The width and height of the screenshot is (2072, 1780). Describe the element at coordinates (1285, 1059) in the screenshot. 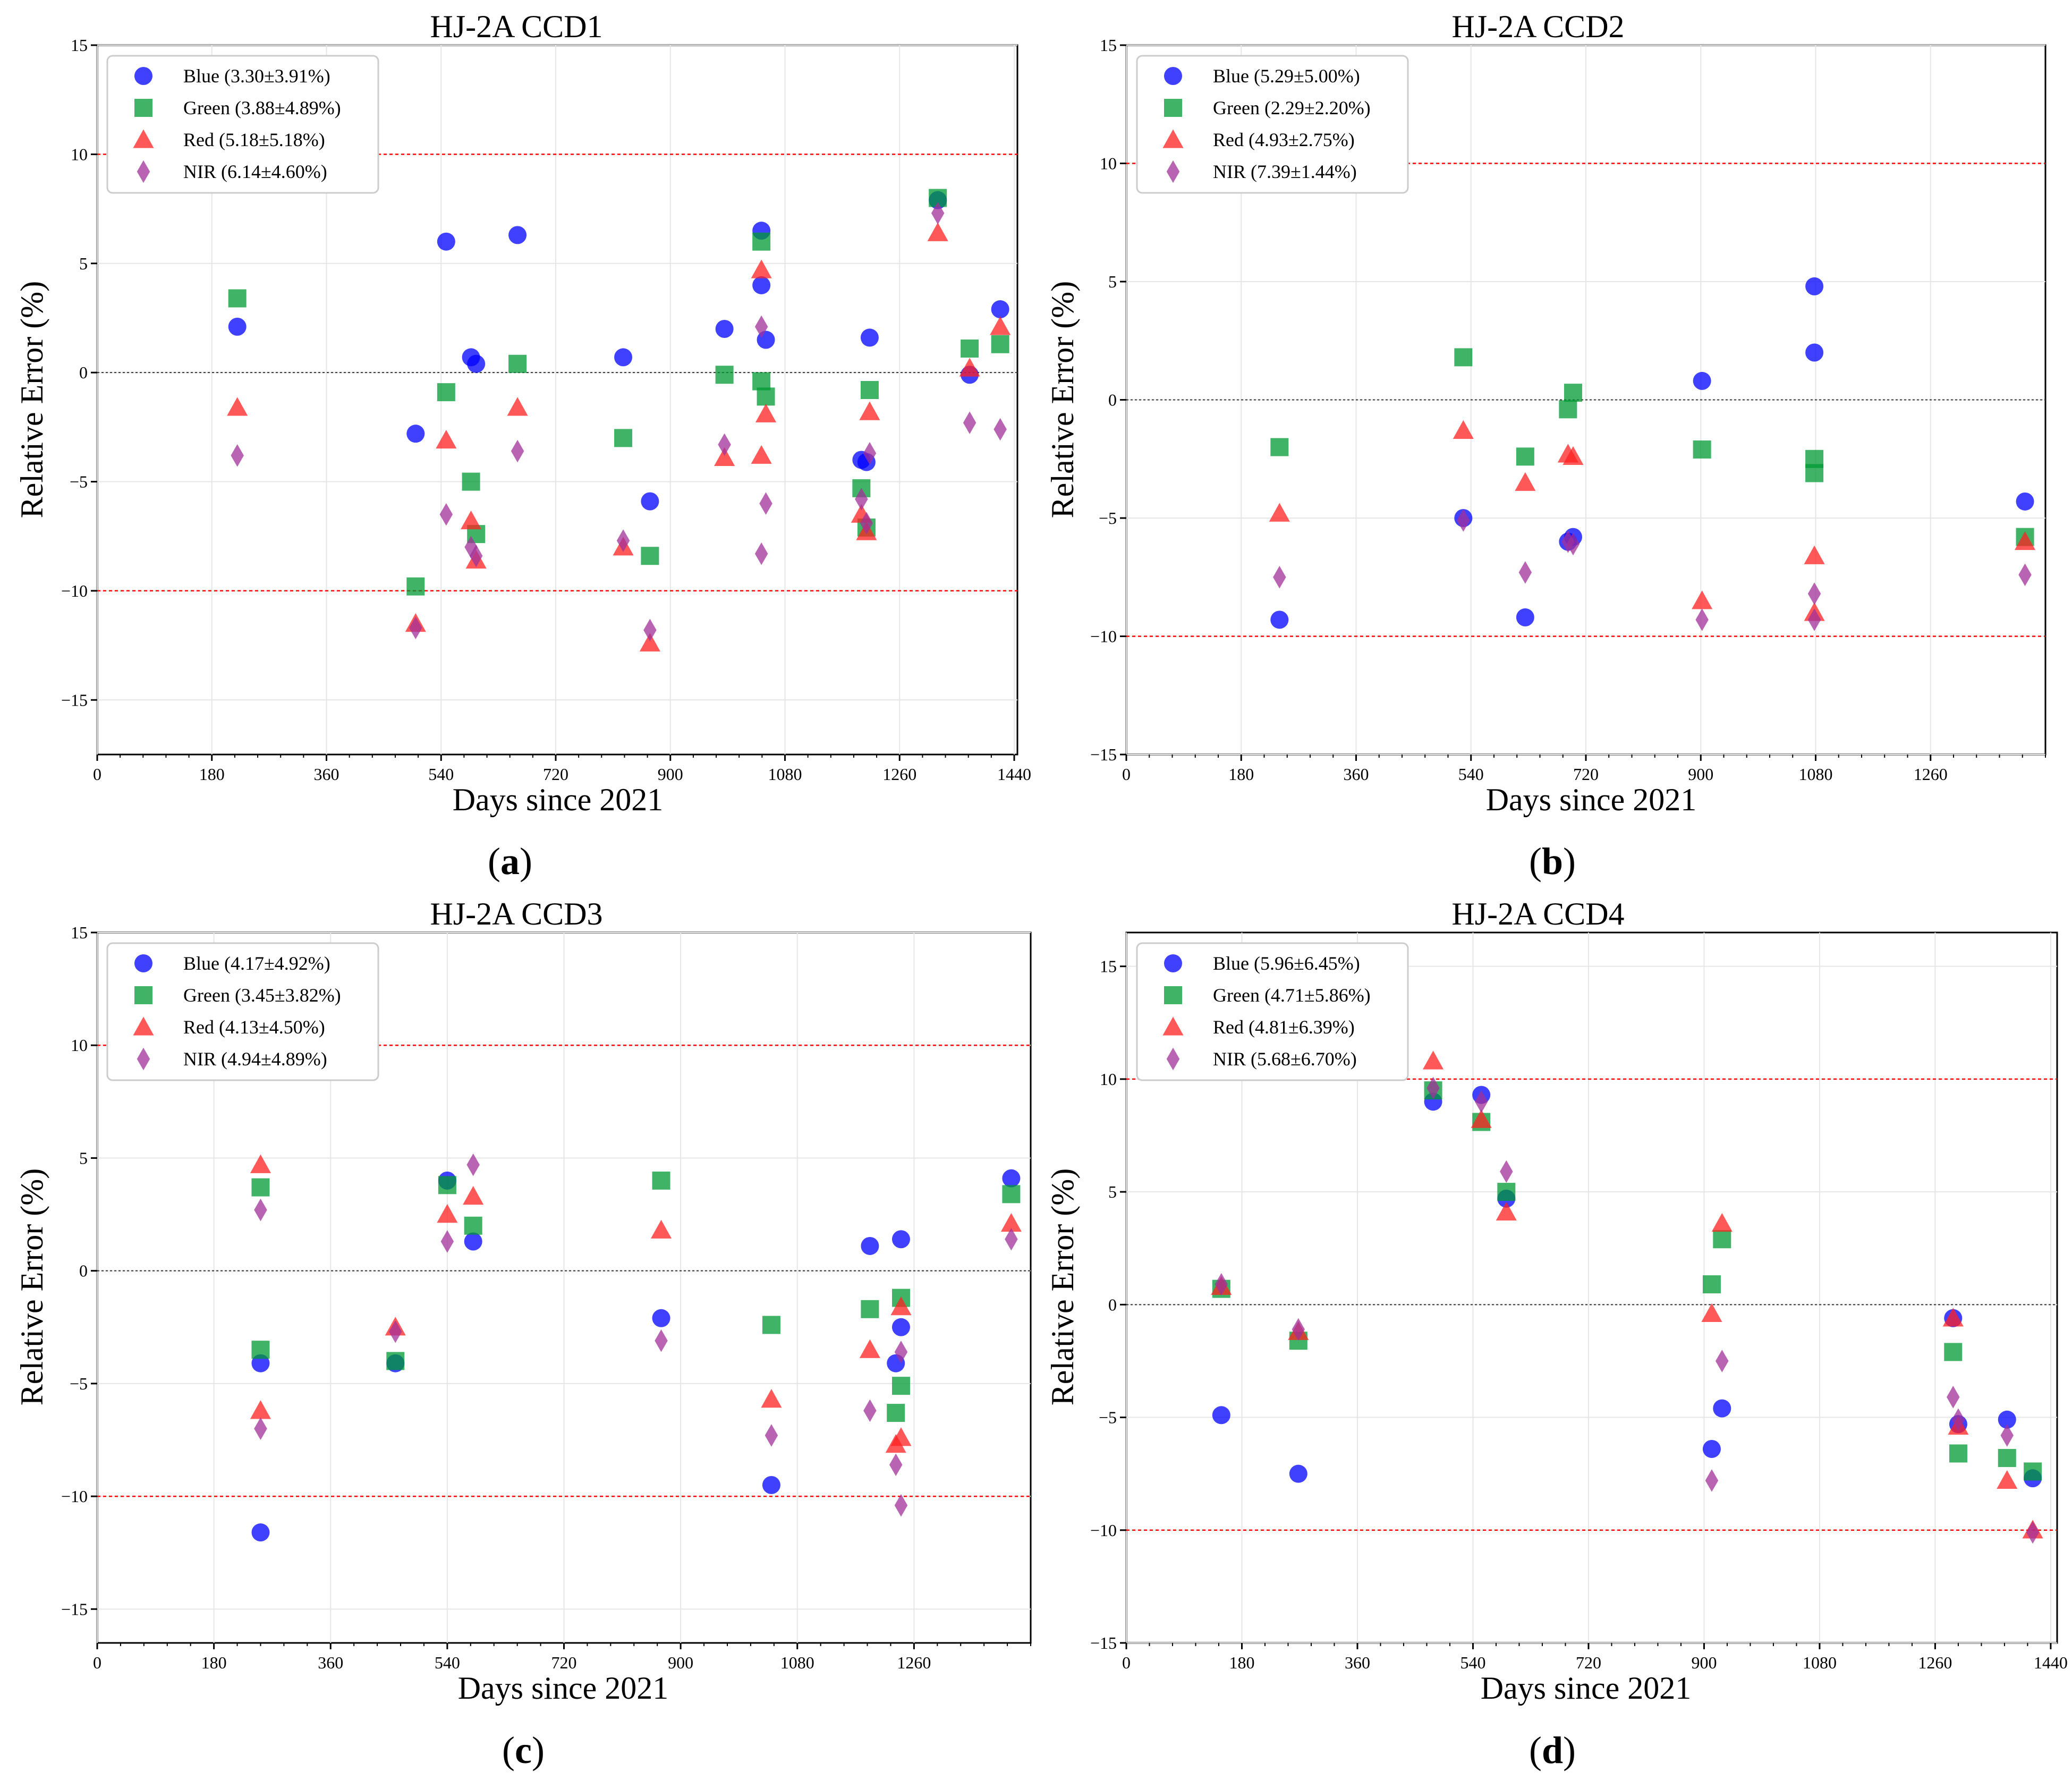

I see `legend-entry-nir: NIR (5.68±6.70%)` at that location.